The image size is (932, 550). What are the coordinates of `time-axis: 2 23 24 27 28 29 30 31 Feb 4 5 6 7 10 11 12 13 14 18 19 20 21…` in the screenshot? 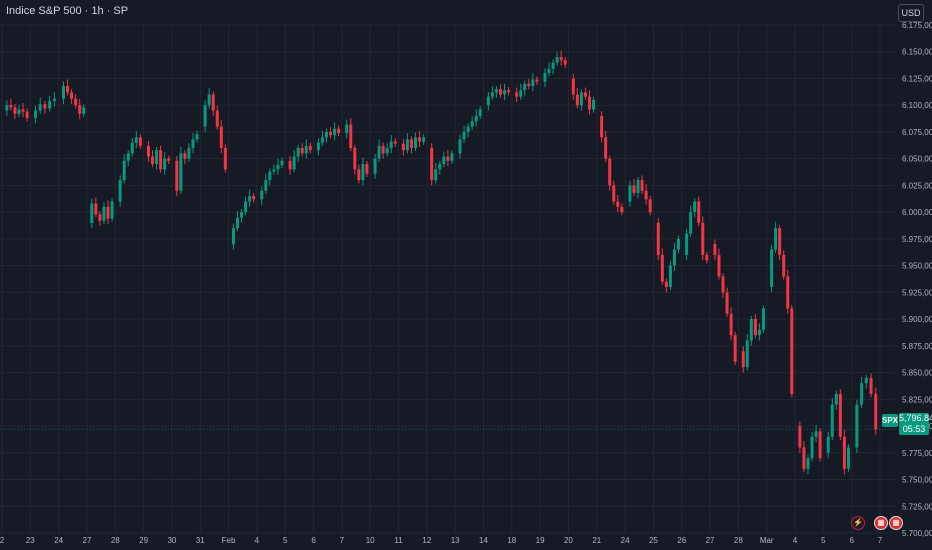 It's located at (441, 540).